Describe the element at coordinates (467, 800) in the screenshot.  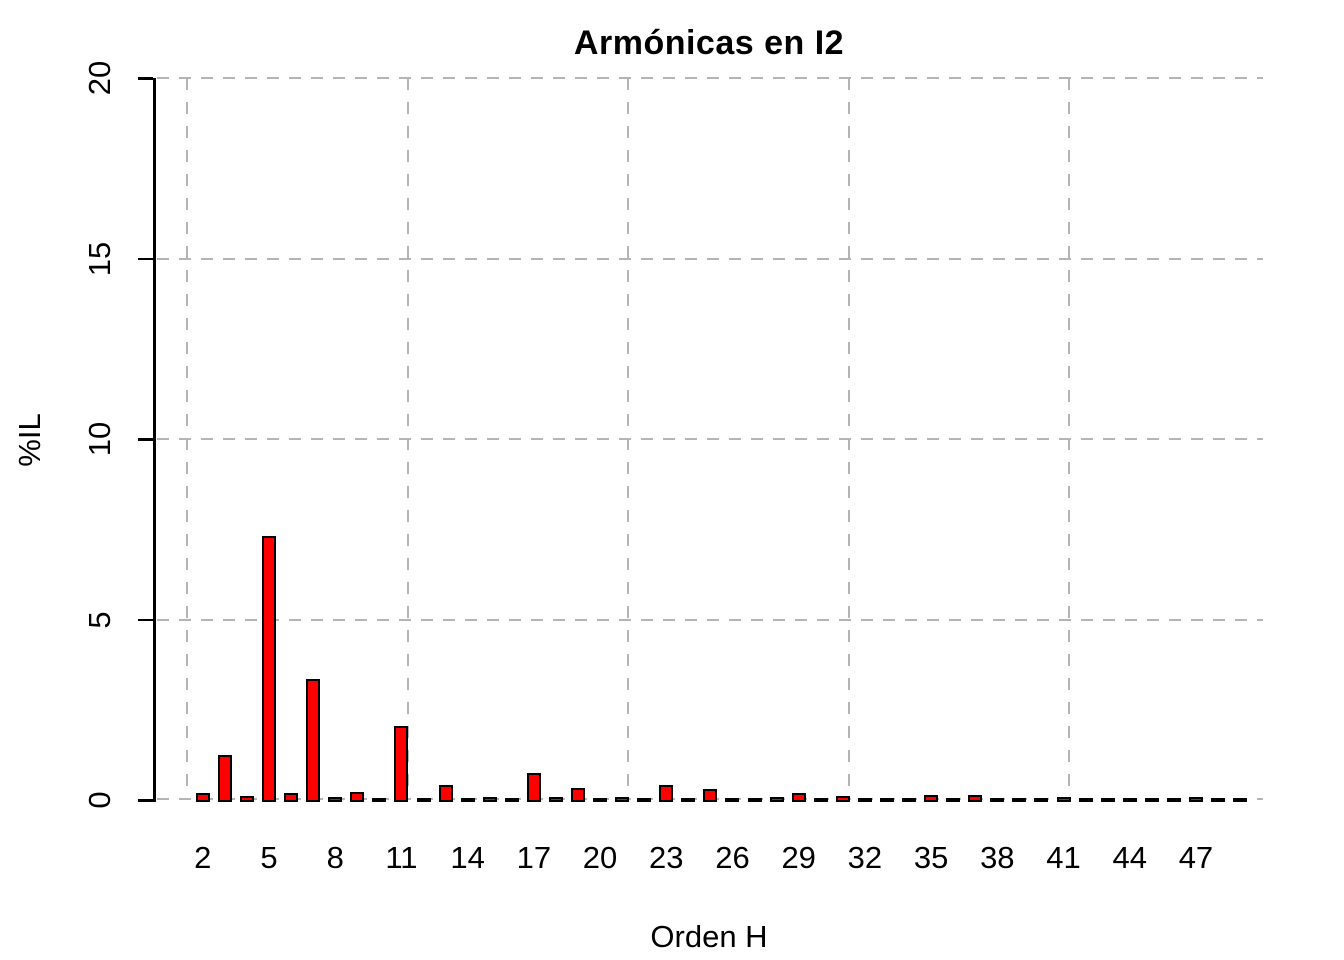
I see `bar-h14` at that location.